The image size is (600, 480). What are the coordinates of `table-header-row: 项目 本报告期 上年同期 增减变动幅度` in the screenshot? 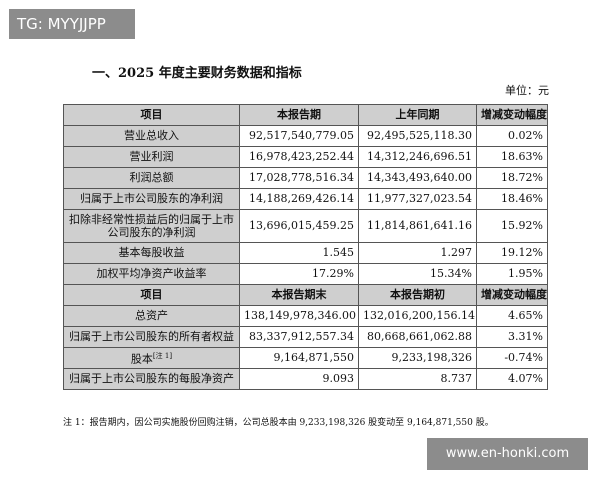 It's located at (305, 115).